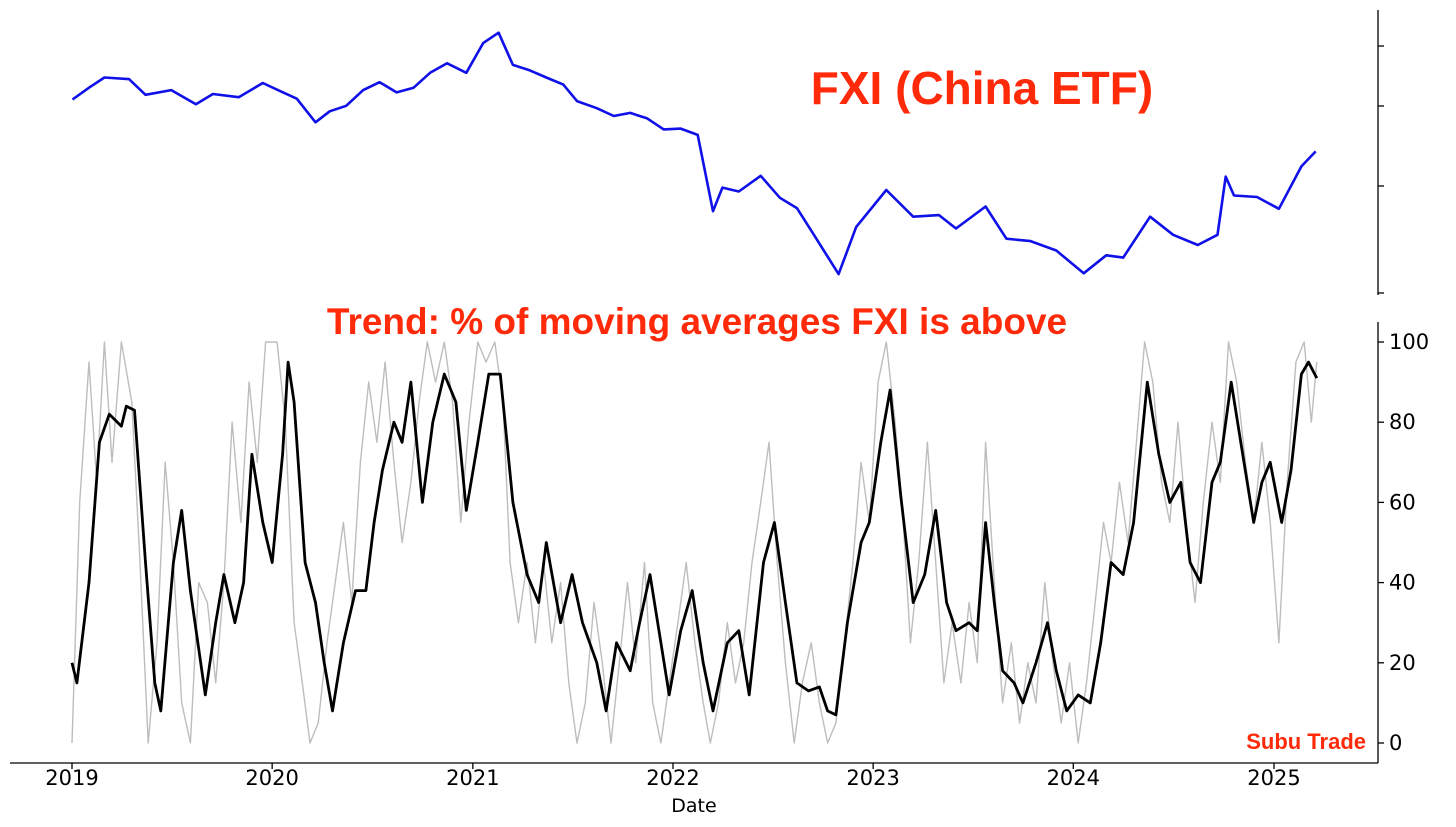  What do you see at coordinates (672, 778) in the screenshot?
I see `x-tick-label: 2022` at bounding box center [672, 778].